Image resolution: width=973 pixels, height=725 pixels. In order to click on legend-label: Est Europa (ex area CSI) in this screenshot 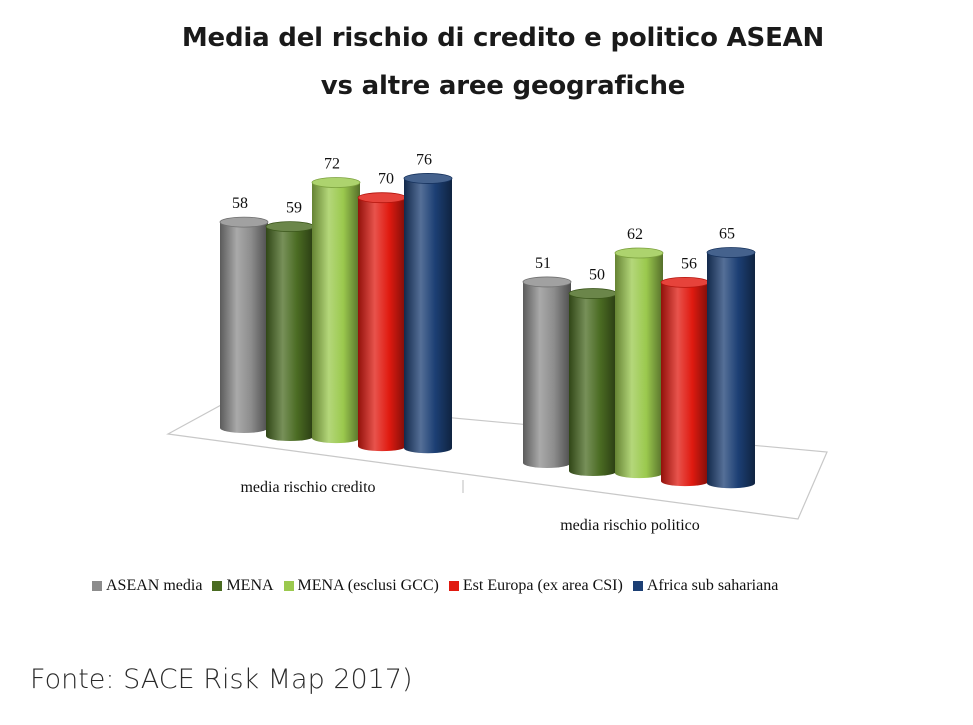, I will do `click(542, 585)`.